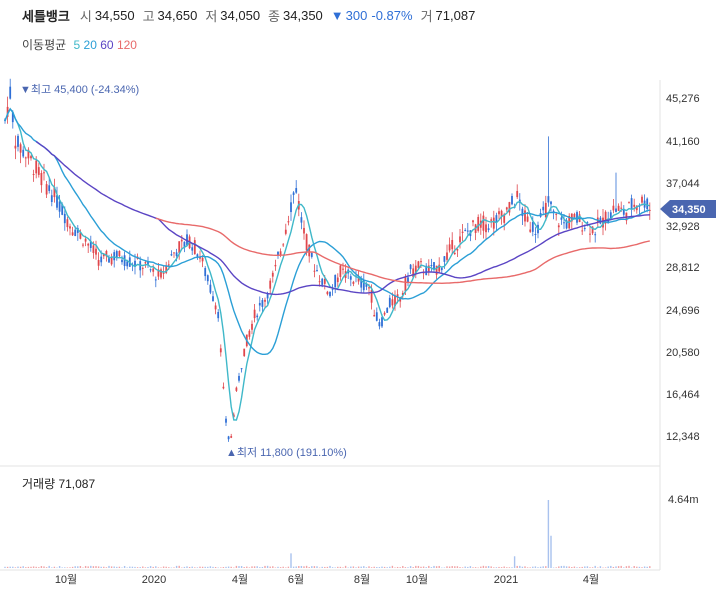 Image resolution: width=722 pixels, height=601 pixels. Describe the element at coordinates (114, 15) in the screenshot. I see `open-value: 34,550` at that location.